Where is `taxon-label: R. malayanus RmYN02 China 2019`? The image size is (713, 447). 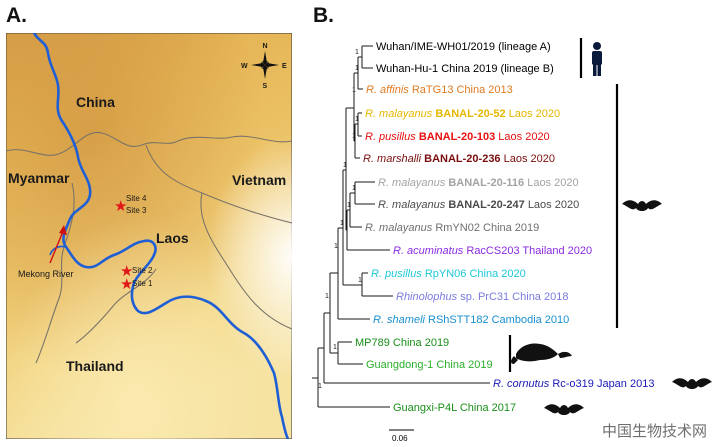 taxon-label: R. malayanus RmYN02 China 2019 is located at coordinates (452, 228).